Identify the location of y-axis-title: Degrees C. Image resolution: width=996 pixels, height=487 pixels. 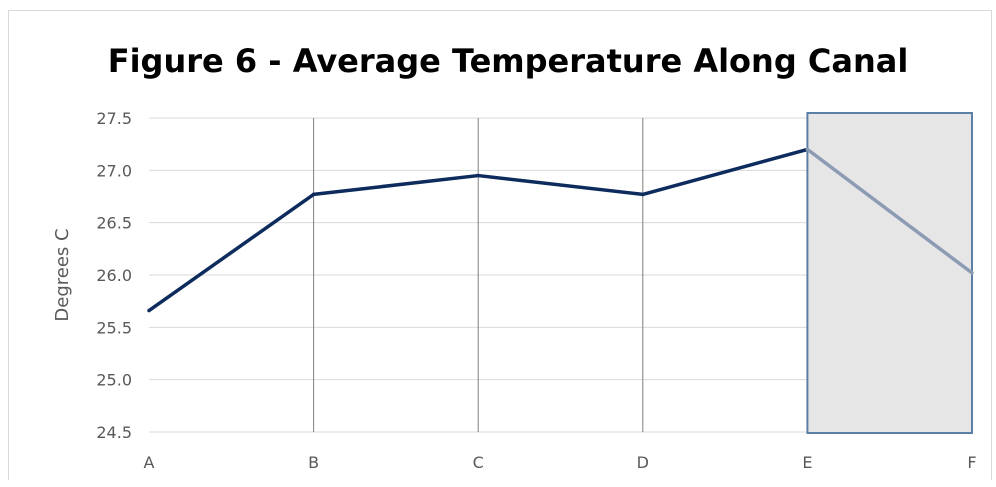
(62, 274).